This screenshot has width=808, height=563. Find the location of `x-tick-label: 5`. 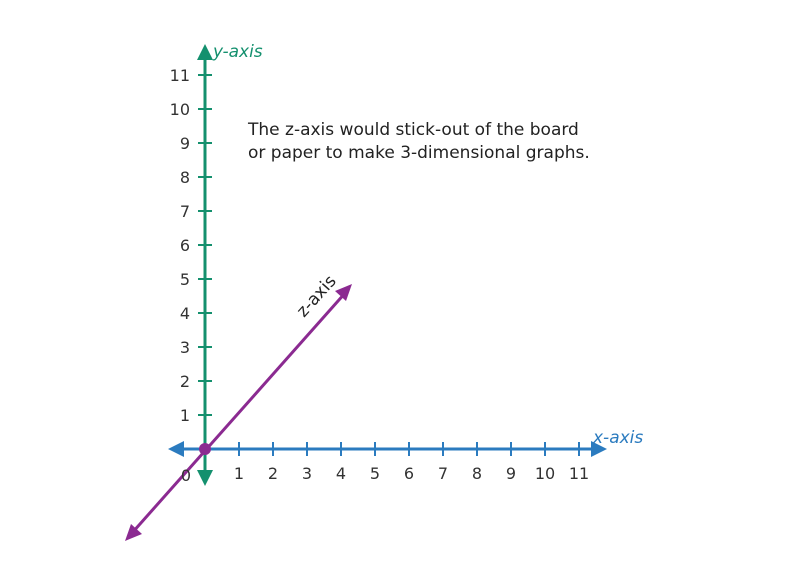

x-tick-label: 5 is located at coordinates (375, 473).